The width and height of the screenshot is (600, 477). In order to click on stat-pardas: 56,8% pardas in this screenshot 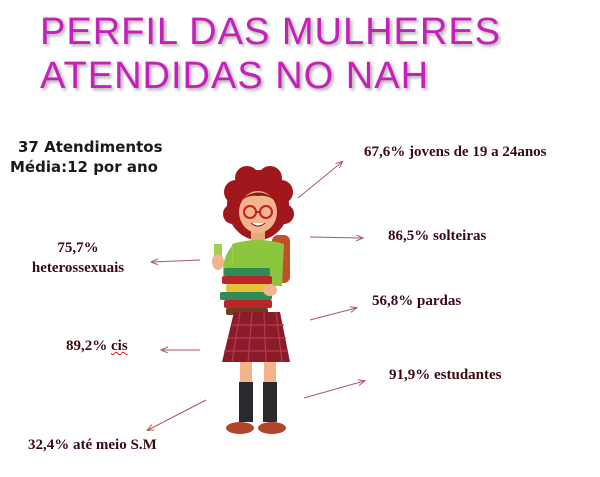, I will do `click(417, 301)`.